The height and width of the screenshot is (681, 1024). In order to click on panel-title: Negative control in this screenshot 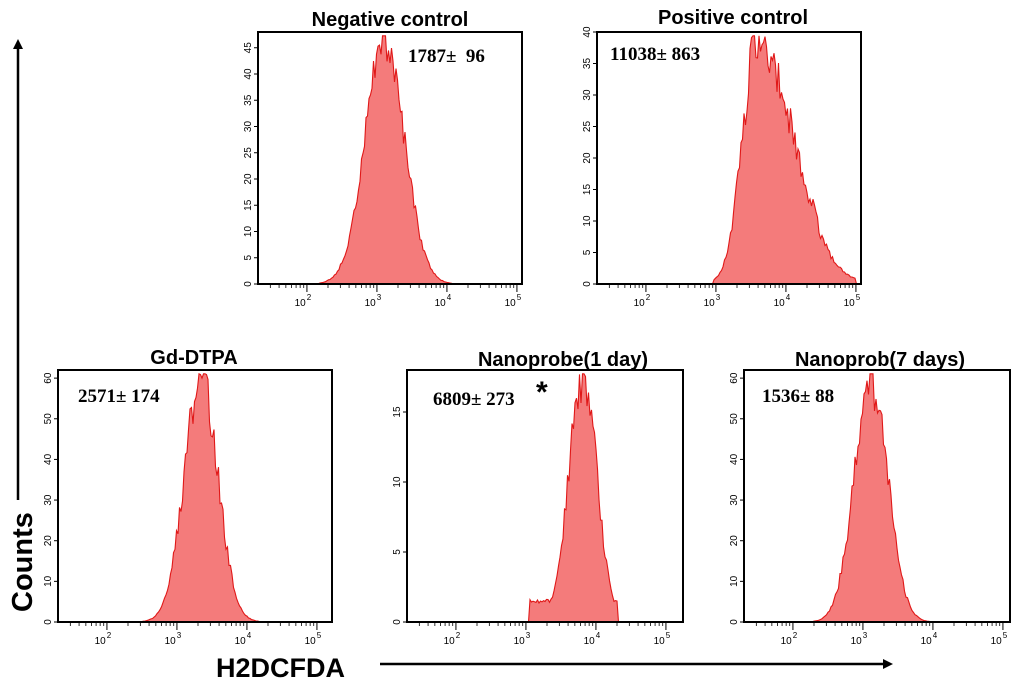, I will do `click(390, 20)`.